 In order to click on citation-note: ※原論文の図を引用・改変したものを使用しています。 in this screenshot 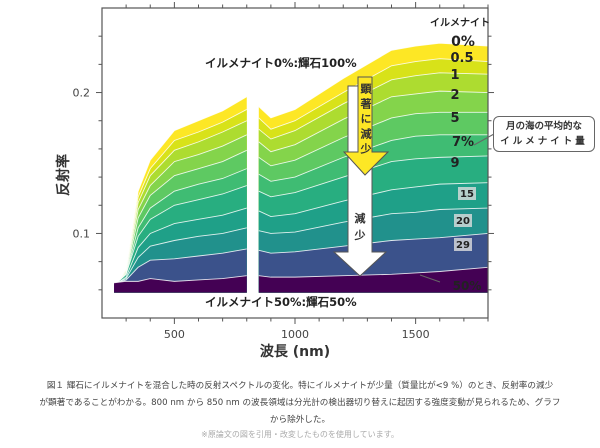, I will do `click(300, 434)`.